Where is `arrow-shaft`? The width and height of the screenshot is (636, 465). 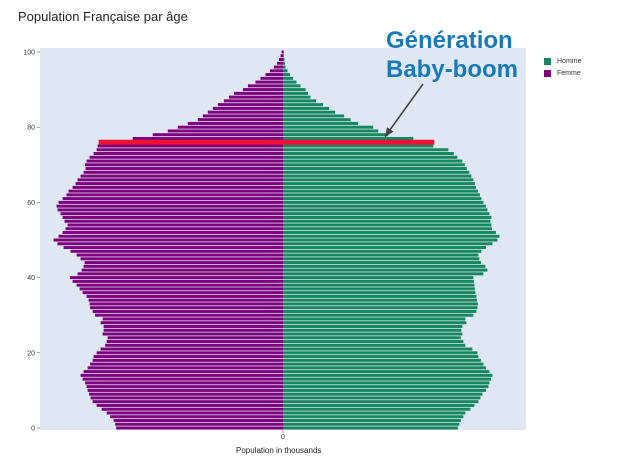
arrow-shaft is located at coordinates (404, 110).